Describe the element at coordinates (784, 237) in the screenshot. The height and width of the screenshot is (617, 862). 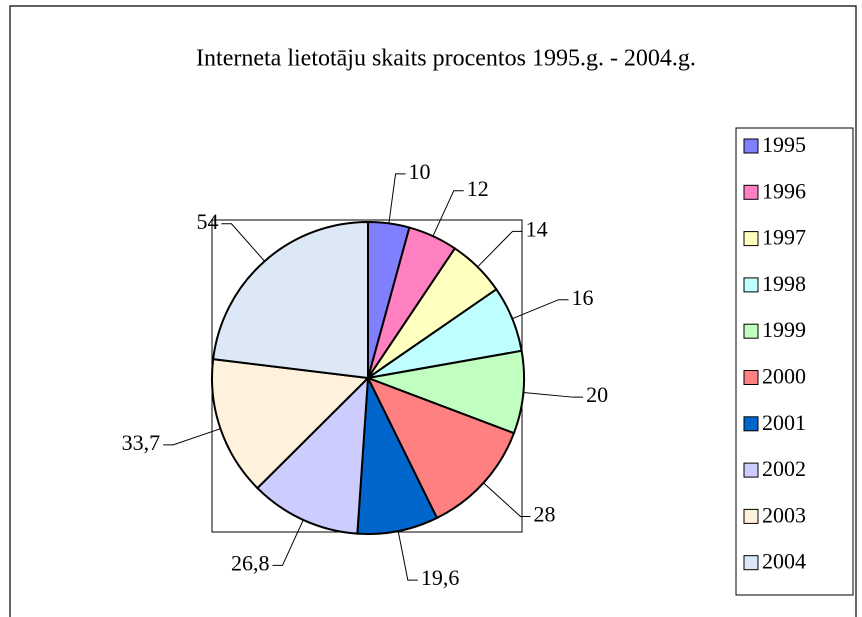
I see `legend-label: 1997` at that location.